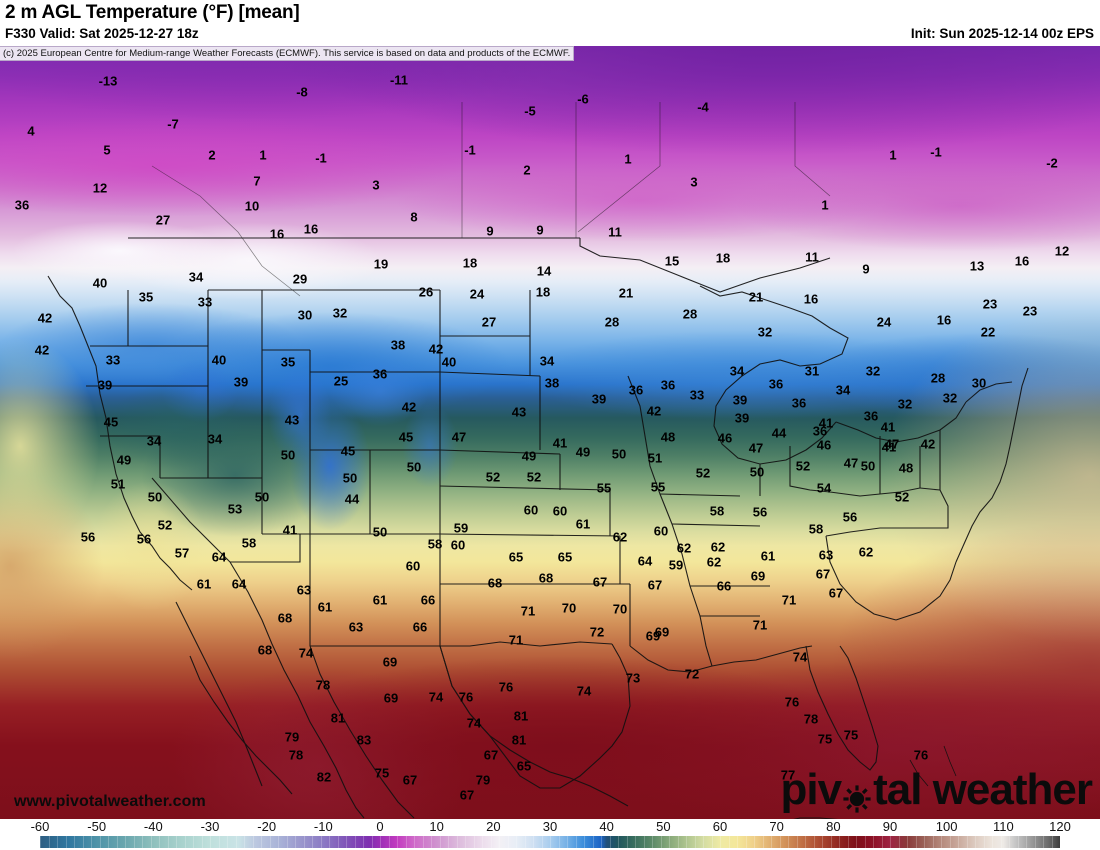 Image resolution: width=1100 pixels, height=850 pixels. What do you see at coordinates (668, 437) in the screenshot?
I see `temp-label: 48` at bounding box center [668, 437].